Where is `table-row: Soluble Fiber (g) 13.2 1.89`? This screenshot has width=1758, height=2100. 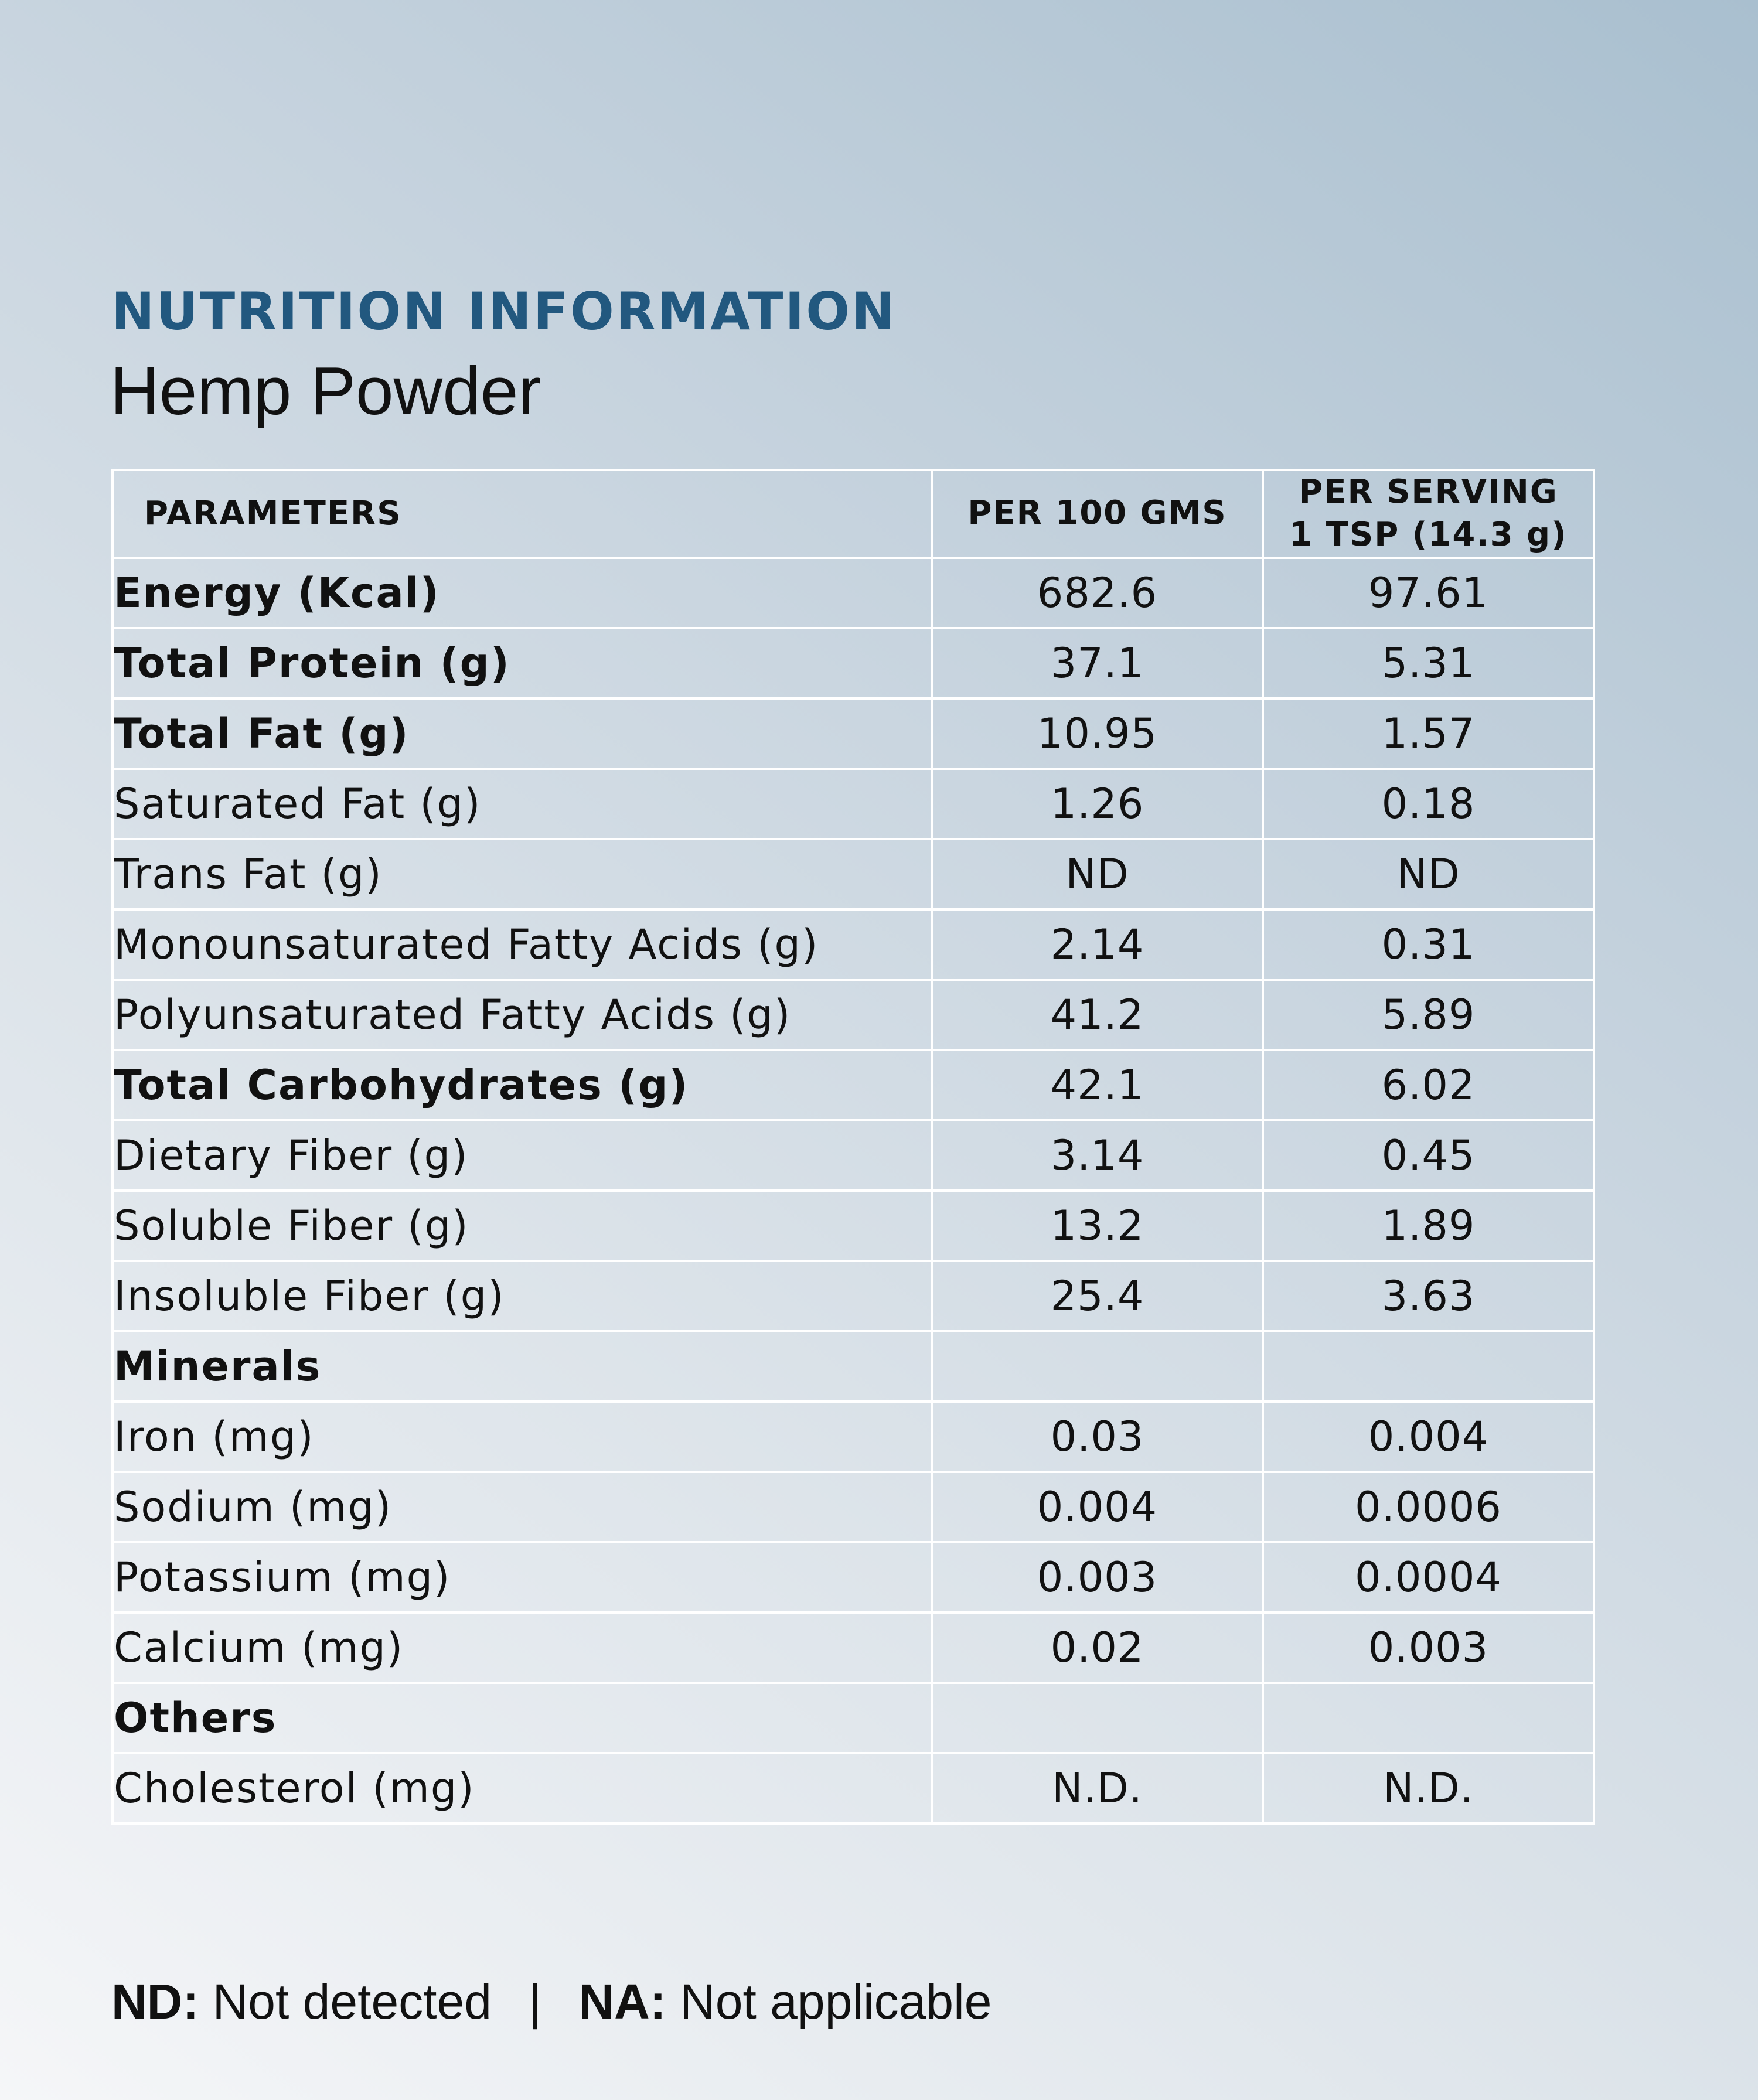
table-row: Soluble Fiber (g) 13.2 1.89 is located at coordinates (853, 1225).